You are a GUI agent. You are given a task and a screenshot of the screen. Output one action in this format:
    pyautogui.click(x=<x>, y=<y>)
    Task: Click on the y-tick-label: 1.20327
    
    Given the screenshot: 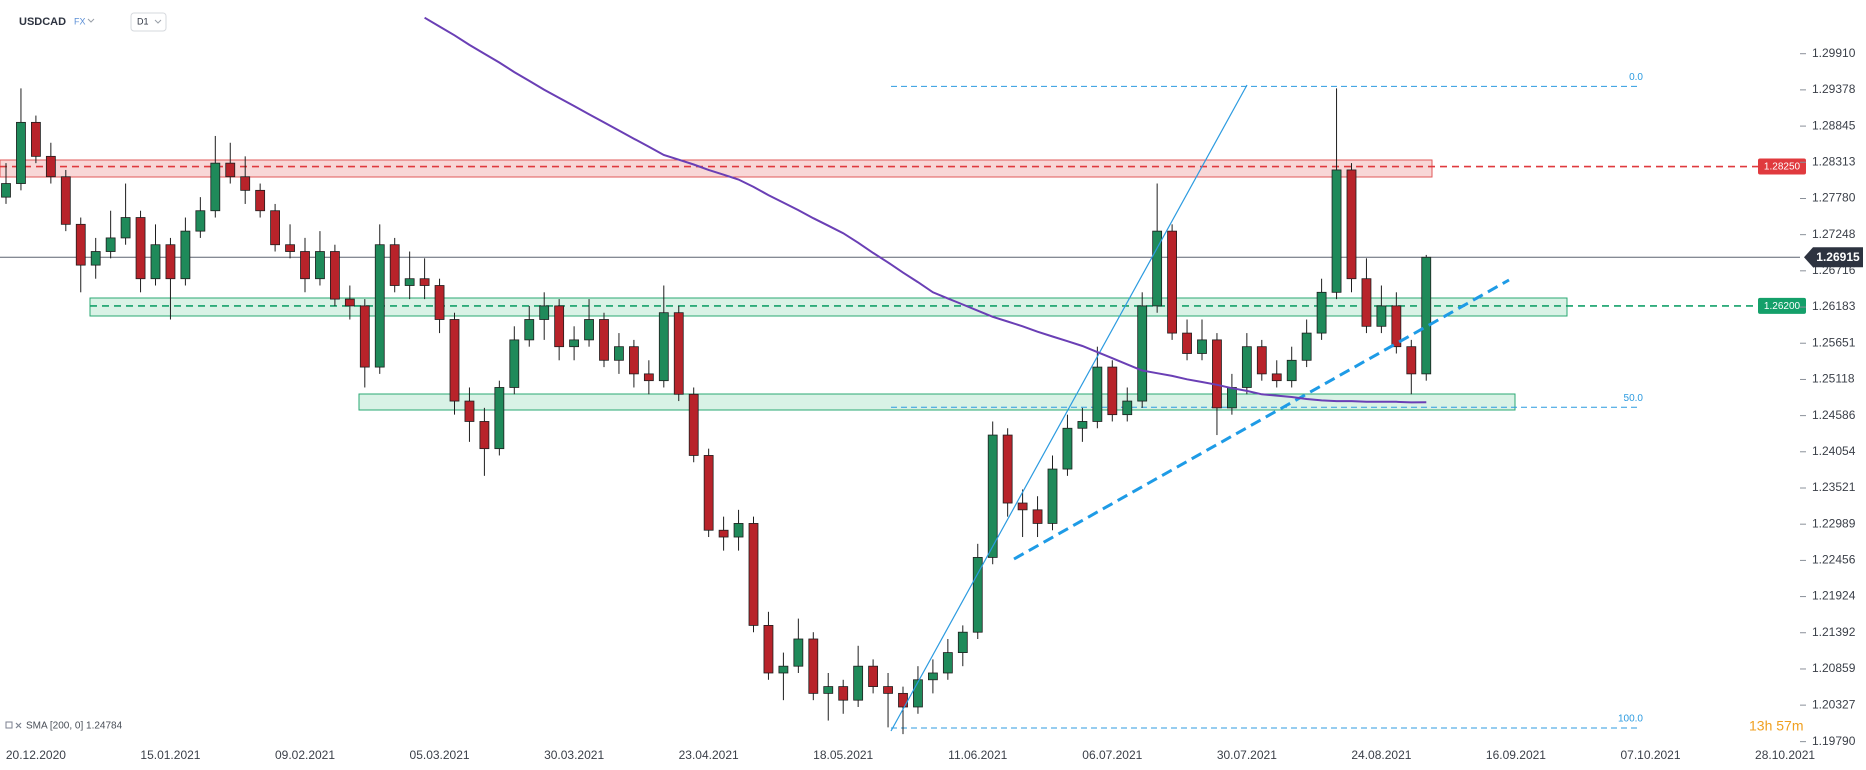 What is the action you would take?
    pyautogui.click(x=1834, y=704)
    